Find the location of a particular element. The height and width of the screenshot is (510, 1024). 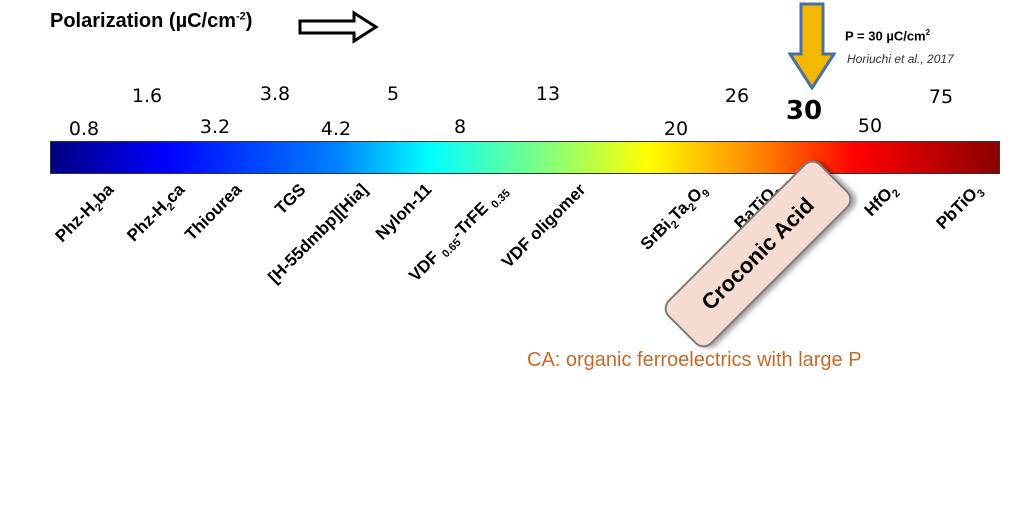

scale-value: 75 is located at coordinates (941, 97).